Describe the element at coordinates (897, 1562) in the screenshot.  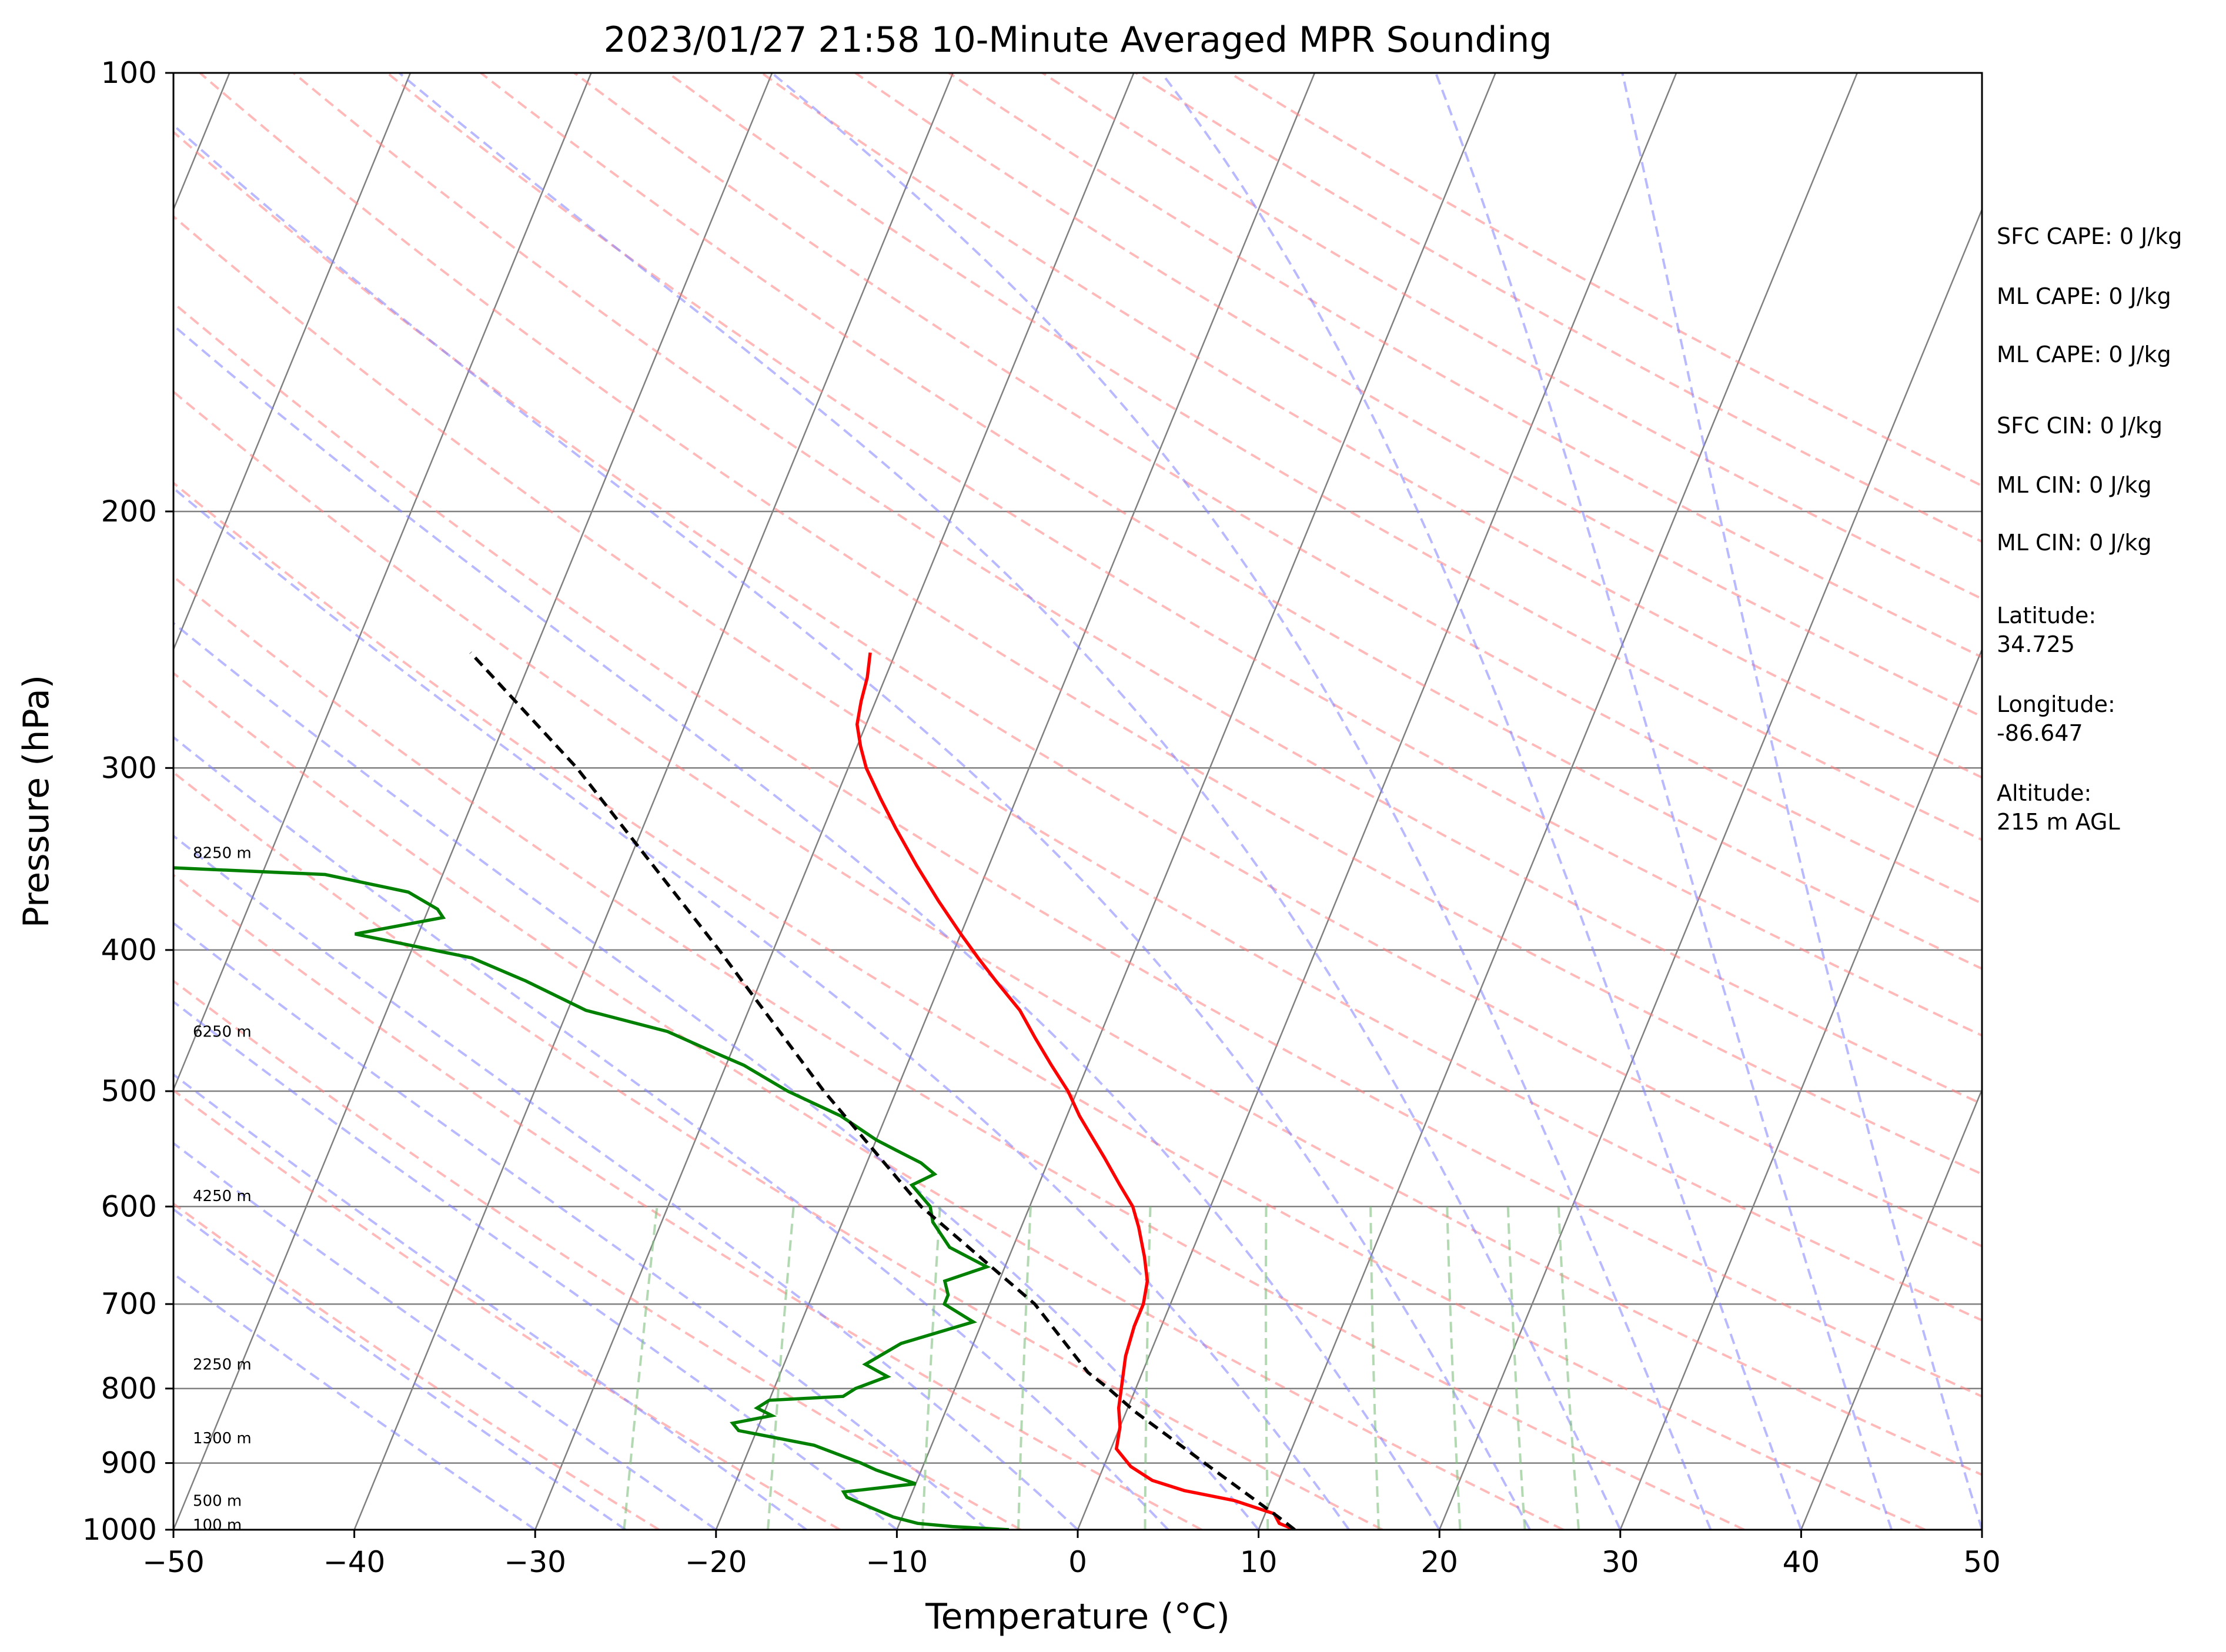
I see `x-tick-label: −10` at that location.